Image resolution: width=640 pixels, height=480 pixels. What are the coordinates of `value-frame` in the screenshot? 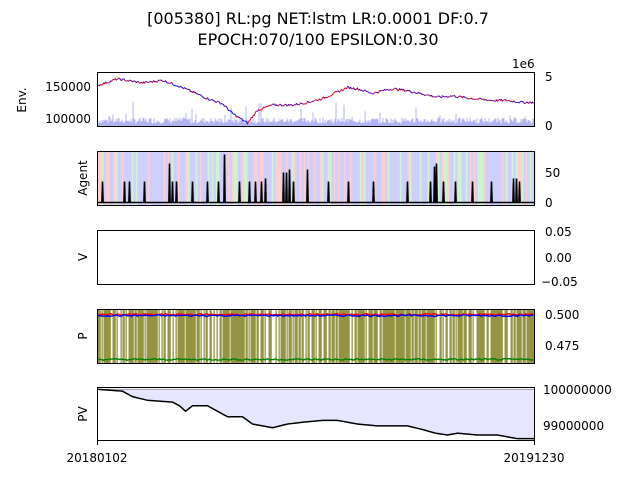 It's located at (316, 257).